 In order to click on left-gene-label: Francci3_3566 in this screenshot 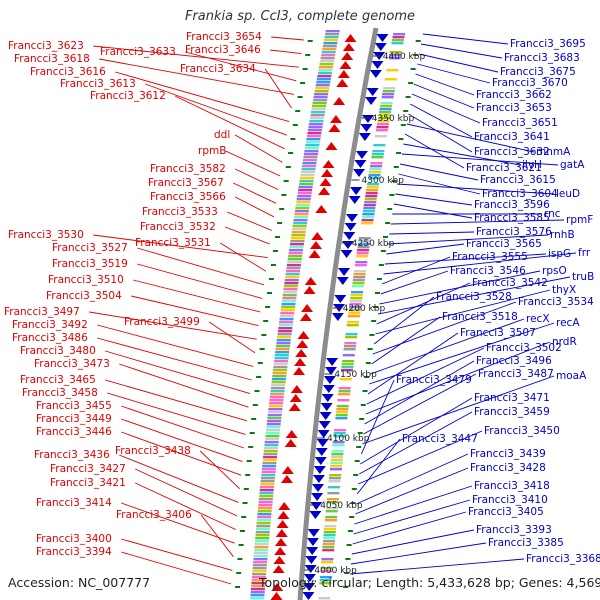, I will do `click(188, 197)`.